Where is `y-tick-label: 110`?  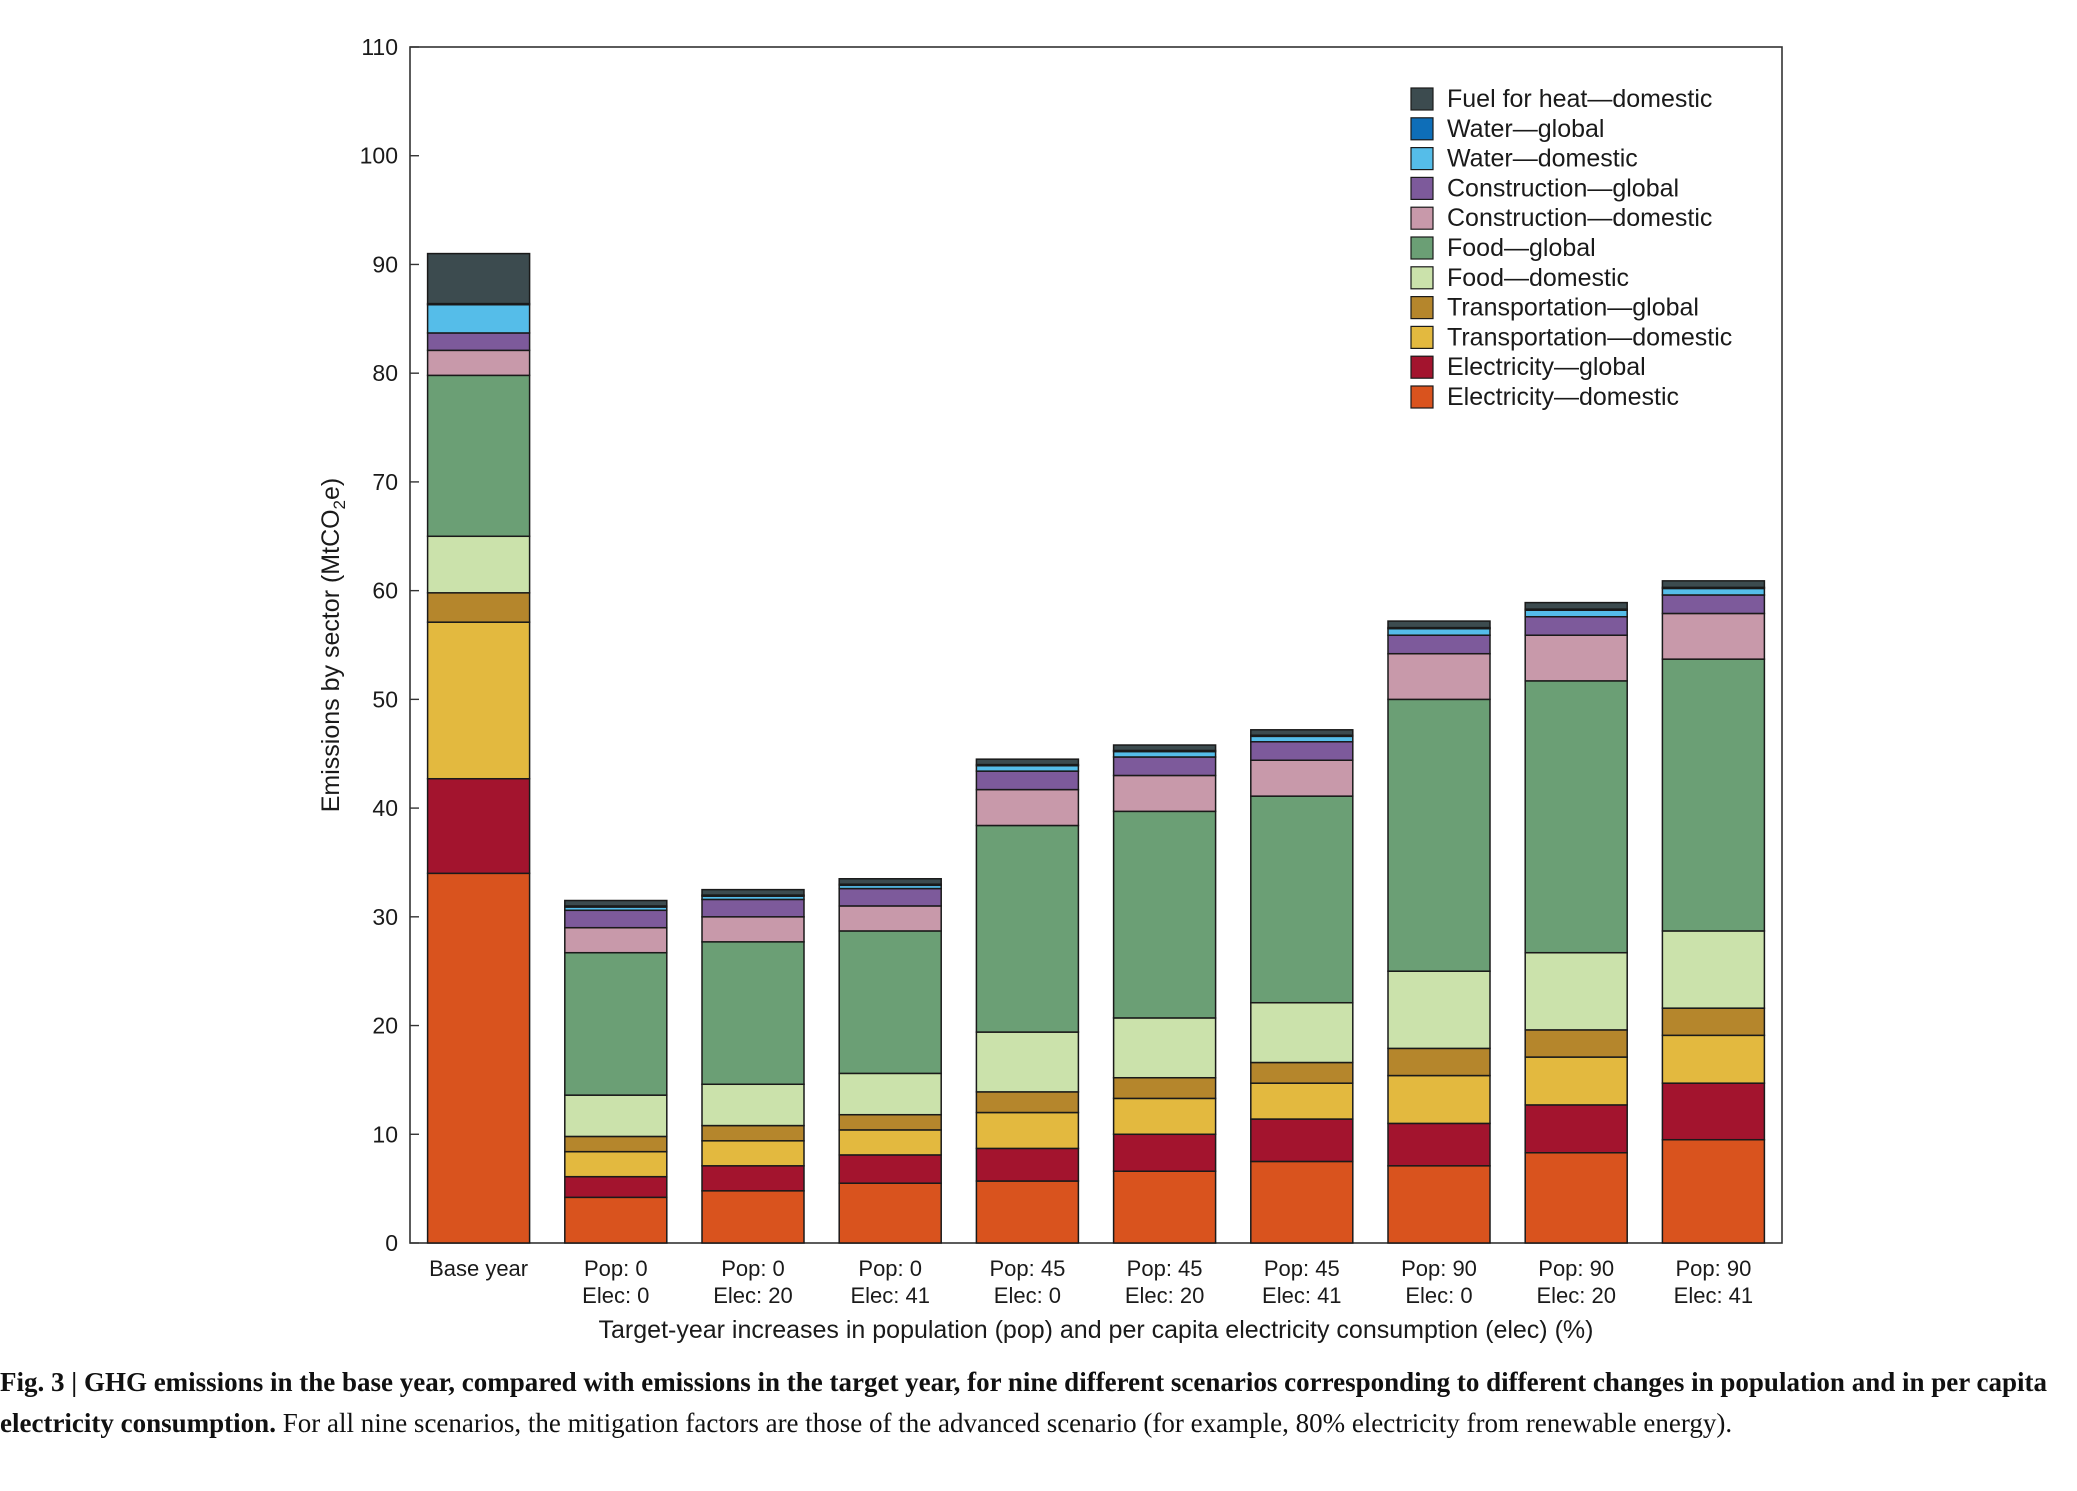
y-tick-label: 110 is located at coordinates (379, 47).